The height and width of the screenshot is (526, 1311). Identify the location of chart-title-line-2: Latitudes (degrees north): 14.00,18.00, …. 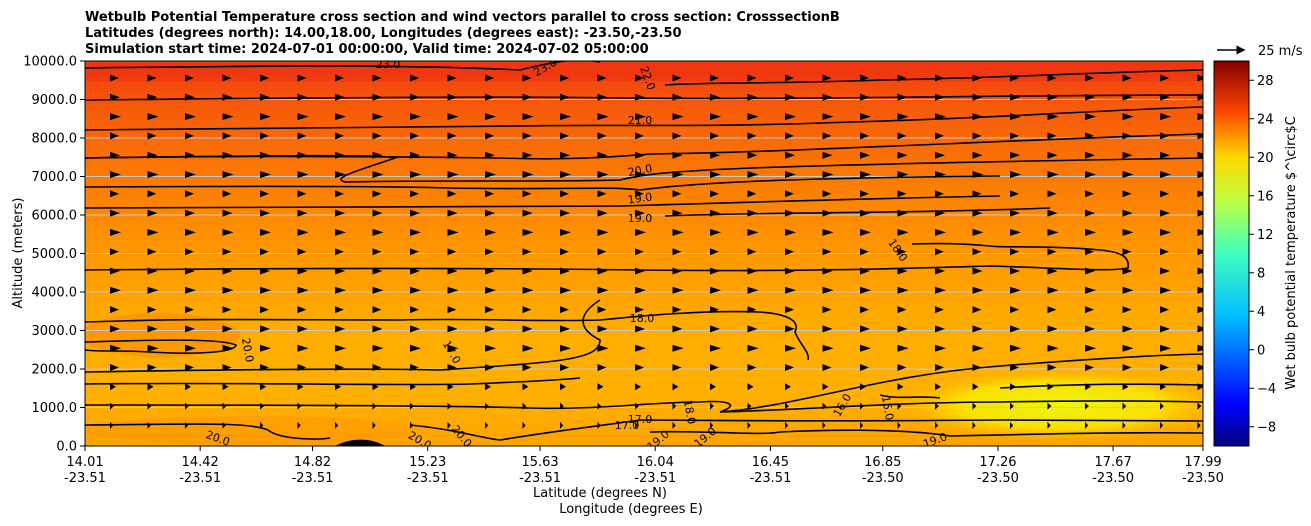
(383, 33).